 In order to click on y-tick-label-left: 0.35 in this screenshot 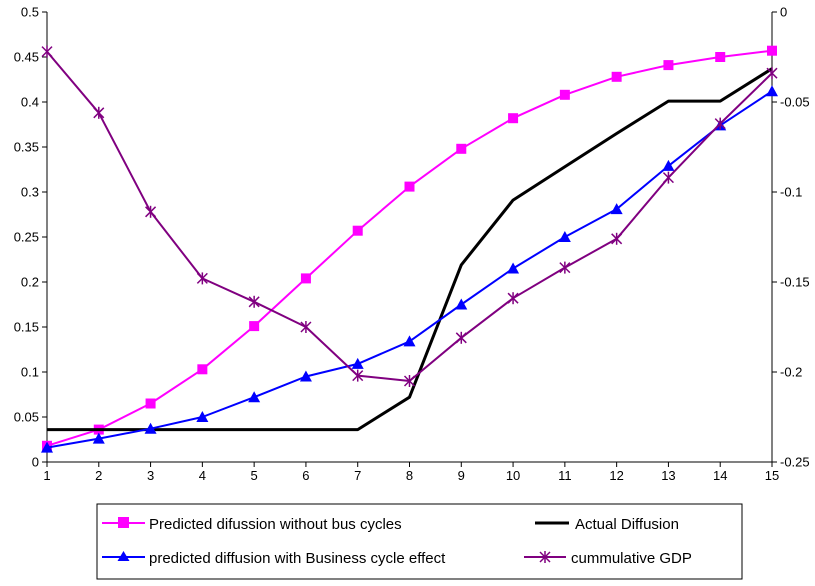, I will do `click(26, 147)`.